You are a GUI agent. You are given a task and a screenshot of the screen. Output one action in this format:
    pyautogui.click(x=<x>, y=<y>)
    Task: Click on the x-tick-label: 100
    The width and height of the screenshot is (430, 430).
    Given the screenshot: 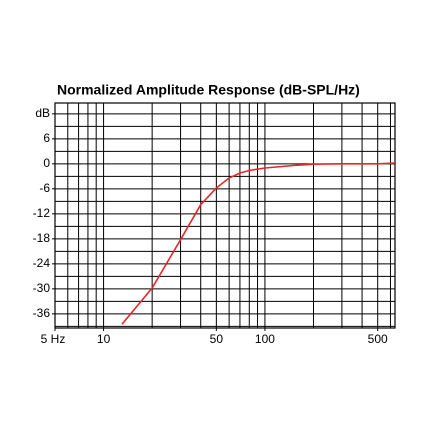 What is the action you would take?
    pyautogui.click(x=265, y=339)
    